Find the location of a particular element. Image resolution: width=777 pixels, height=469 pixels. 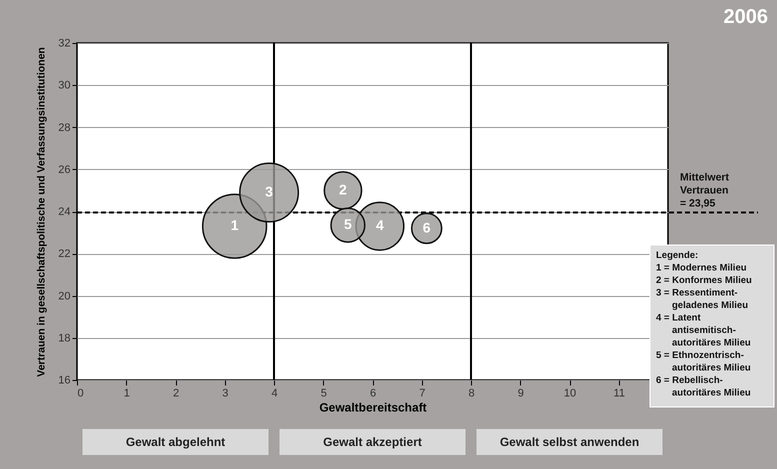

x-tick-label: 2 is located at coordinates (176, 394).